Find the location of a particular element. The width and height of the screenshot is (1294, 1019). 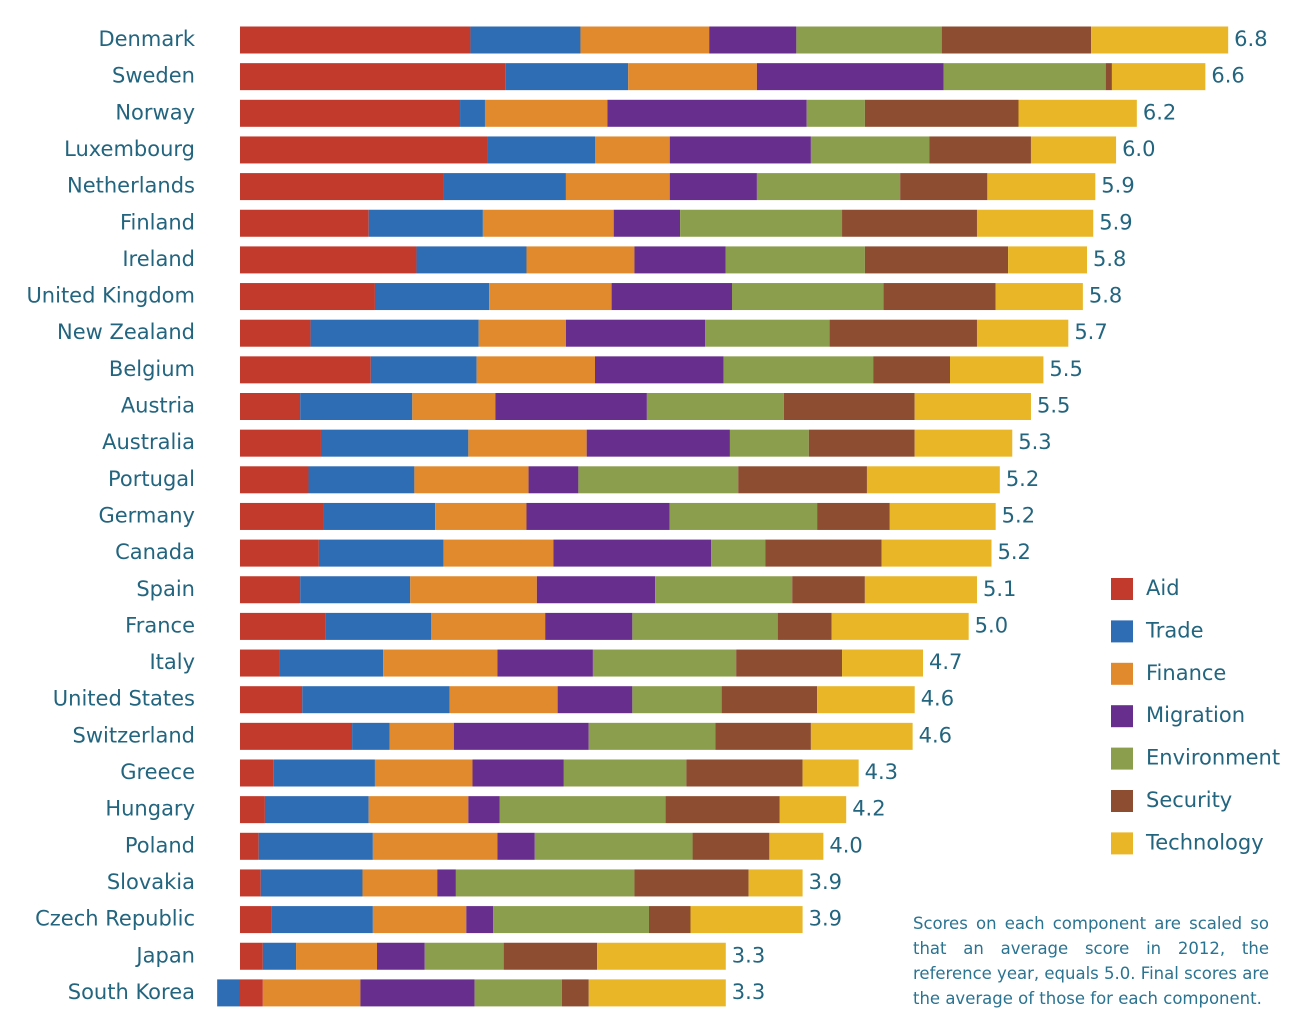

score-label: 6.8 is located at coordinates (1250, 39).